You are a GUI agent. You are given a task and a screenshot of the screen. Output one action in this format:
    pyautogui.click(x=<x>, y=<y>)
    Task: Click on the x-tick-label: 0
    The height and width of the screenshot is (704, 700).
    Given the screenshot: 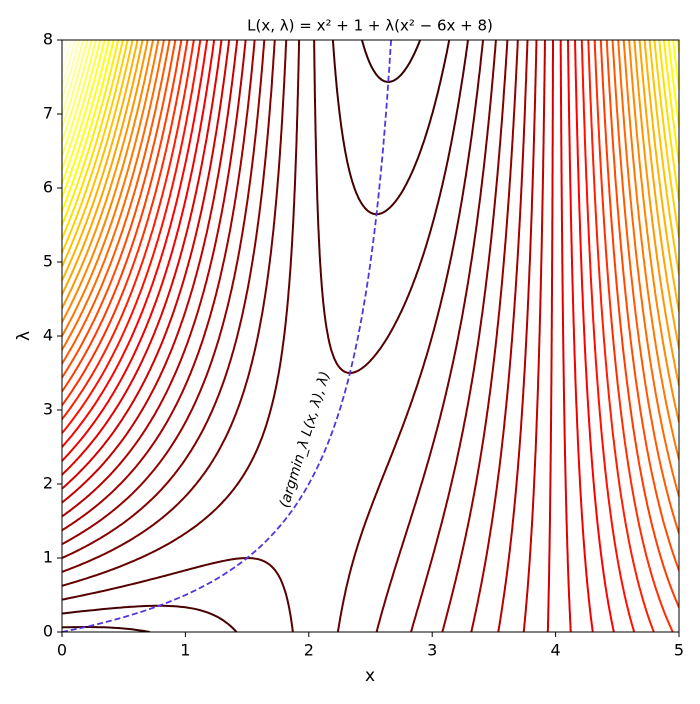 What is the action you would take?
    pyautogui.click(x=62, y=650)
    